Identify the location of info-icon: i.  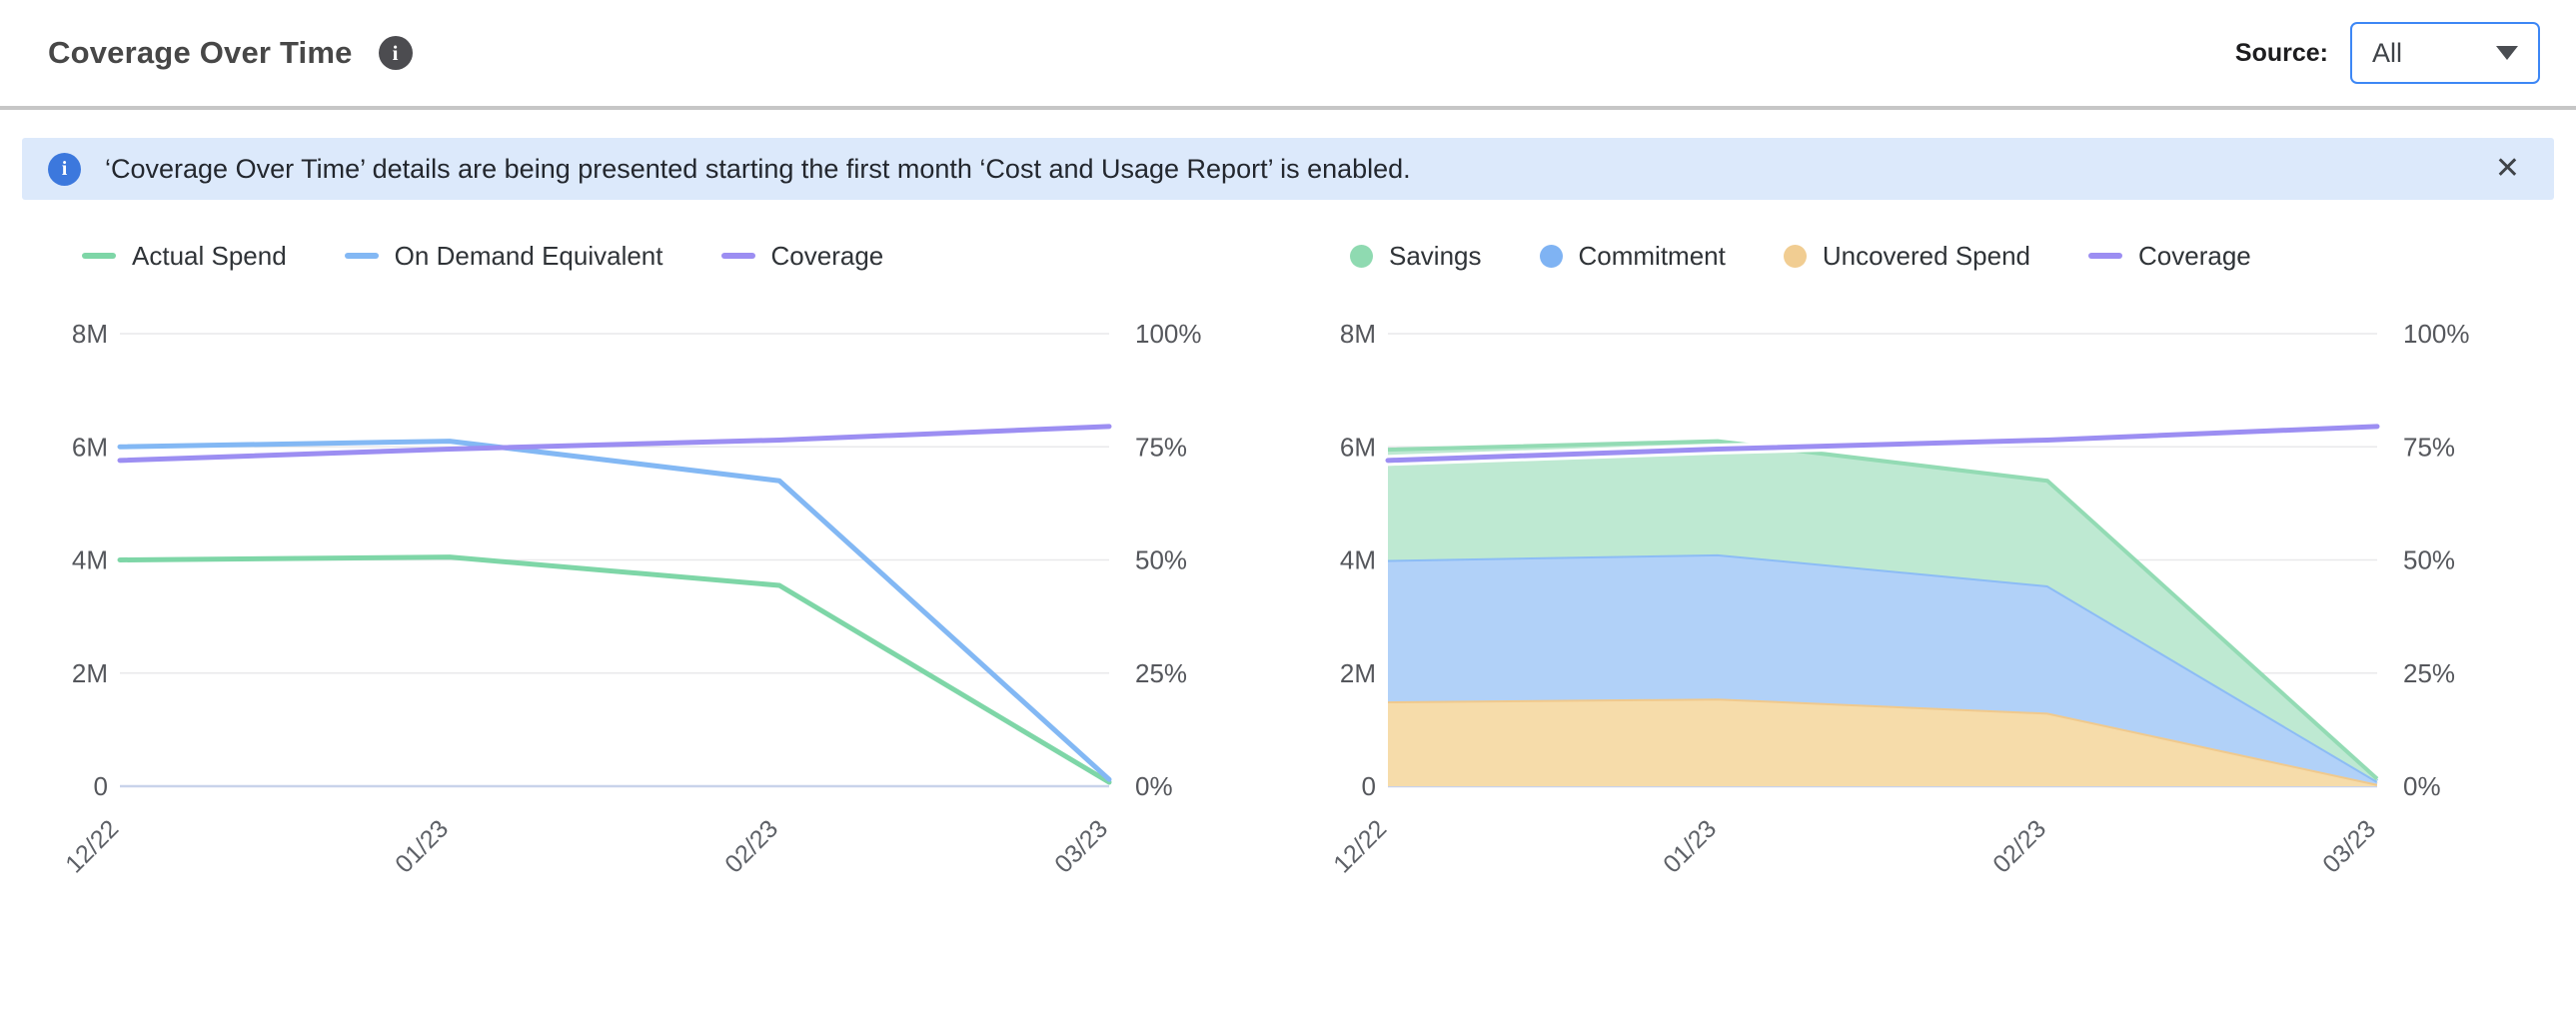
(395, 53).